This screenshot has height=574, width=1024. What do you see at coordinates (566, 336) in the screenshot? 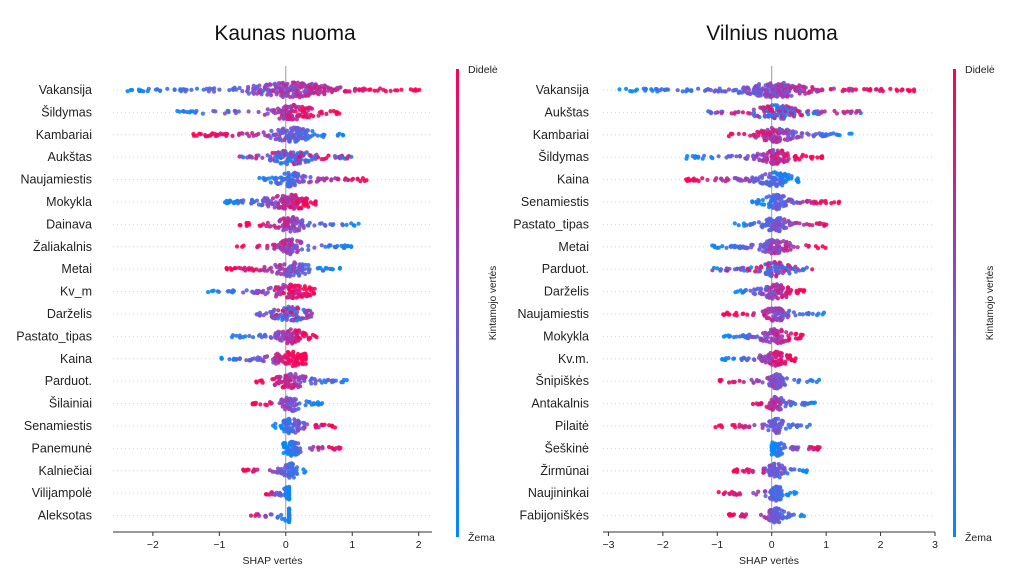
I see `feature-label: Mokykla` at bounding box center [566, 336].